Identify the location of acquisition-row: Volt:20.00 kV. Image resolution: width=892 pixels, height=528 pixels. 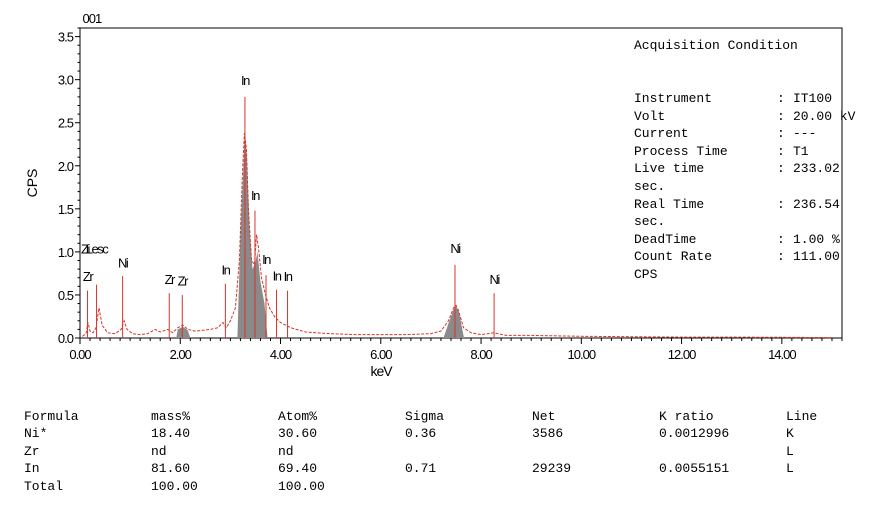
(744, 117).